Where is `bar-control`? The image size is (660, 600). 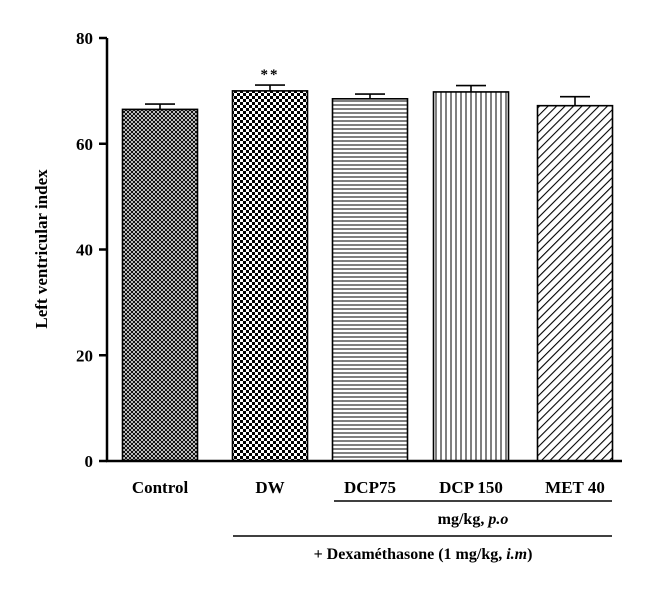 bar-control is located at coordinates (160, 285).